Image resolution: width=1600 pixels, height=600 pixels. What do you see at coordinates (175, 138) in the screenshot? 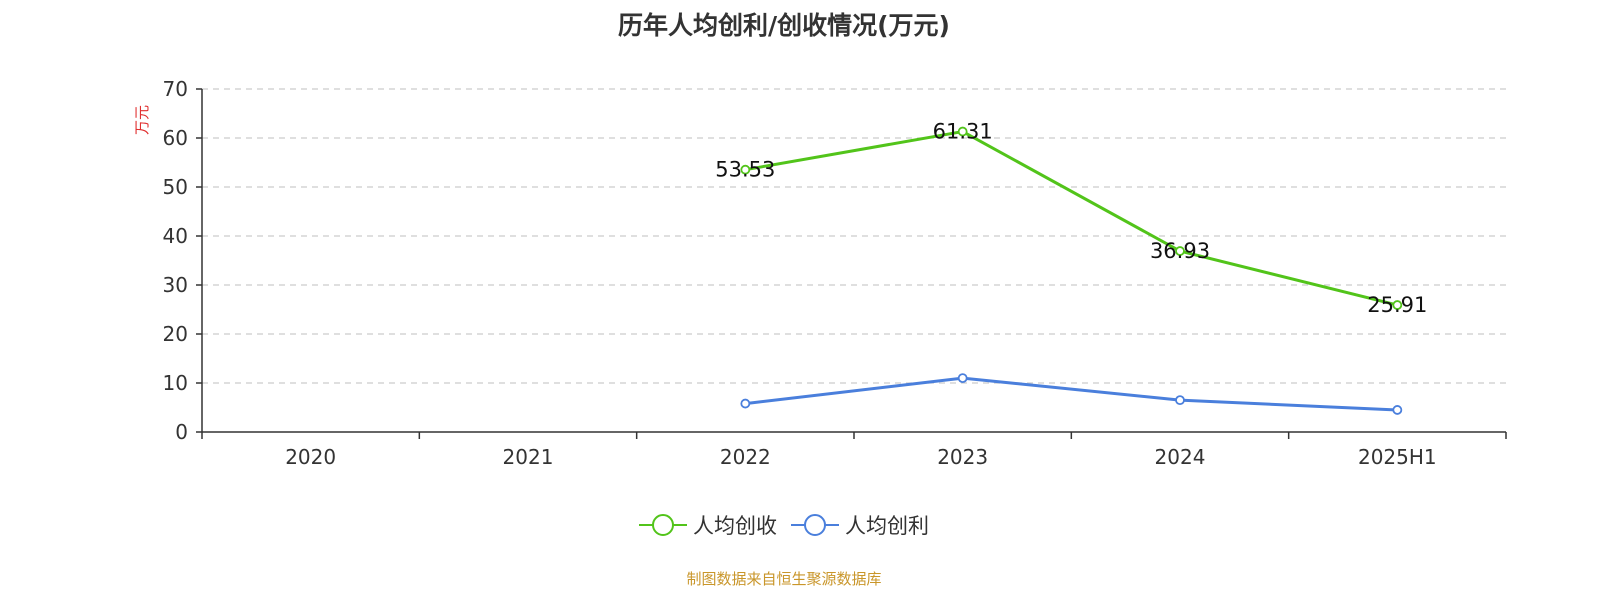
I see `y-tick-label: 60` at bounding box center [175, 138].